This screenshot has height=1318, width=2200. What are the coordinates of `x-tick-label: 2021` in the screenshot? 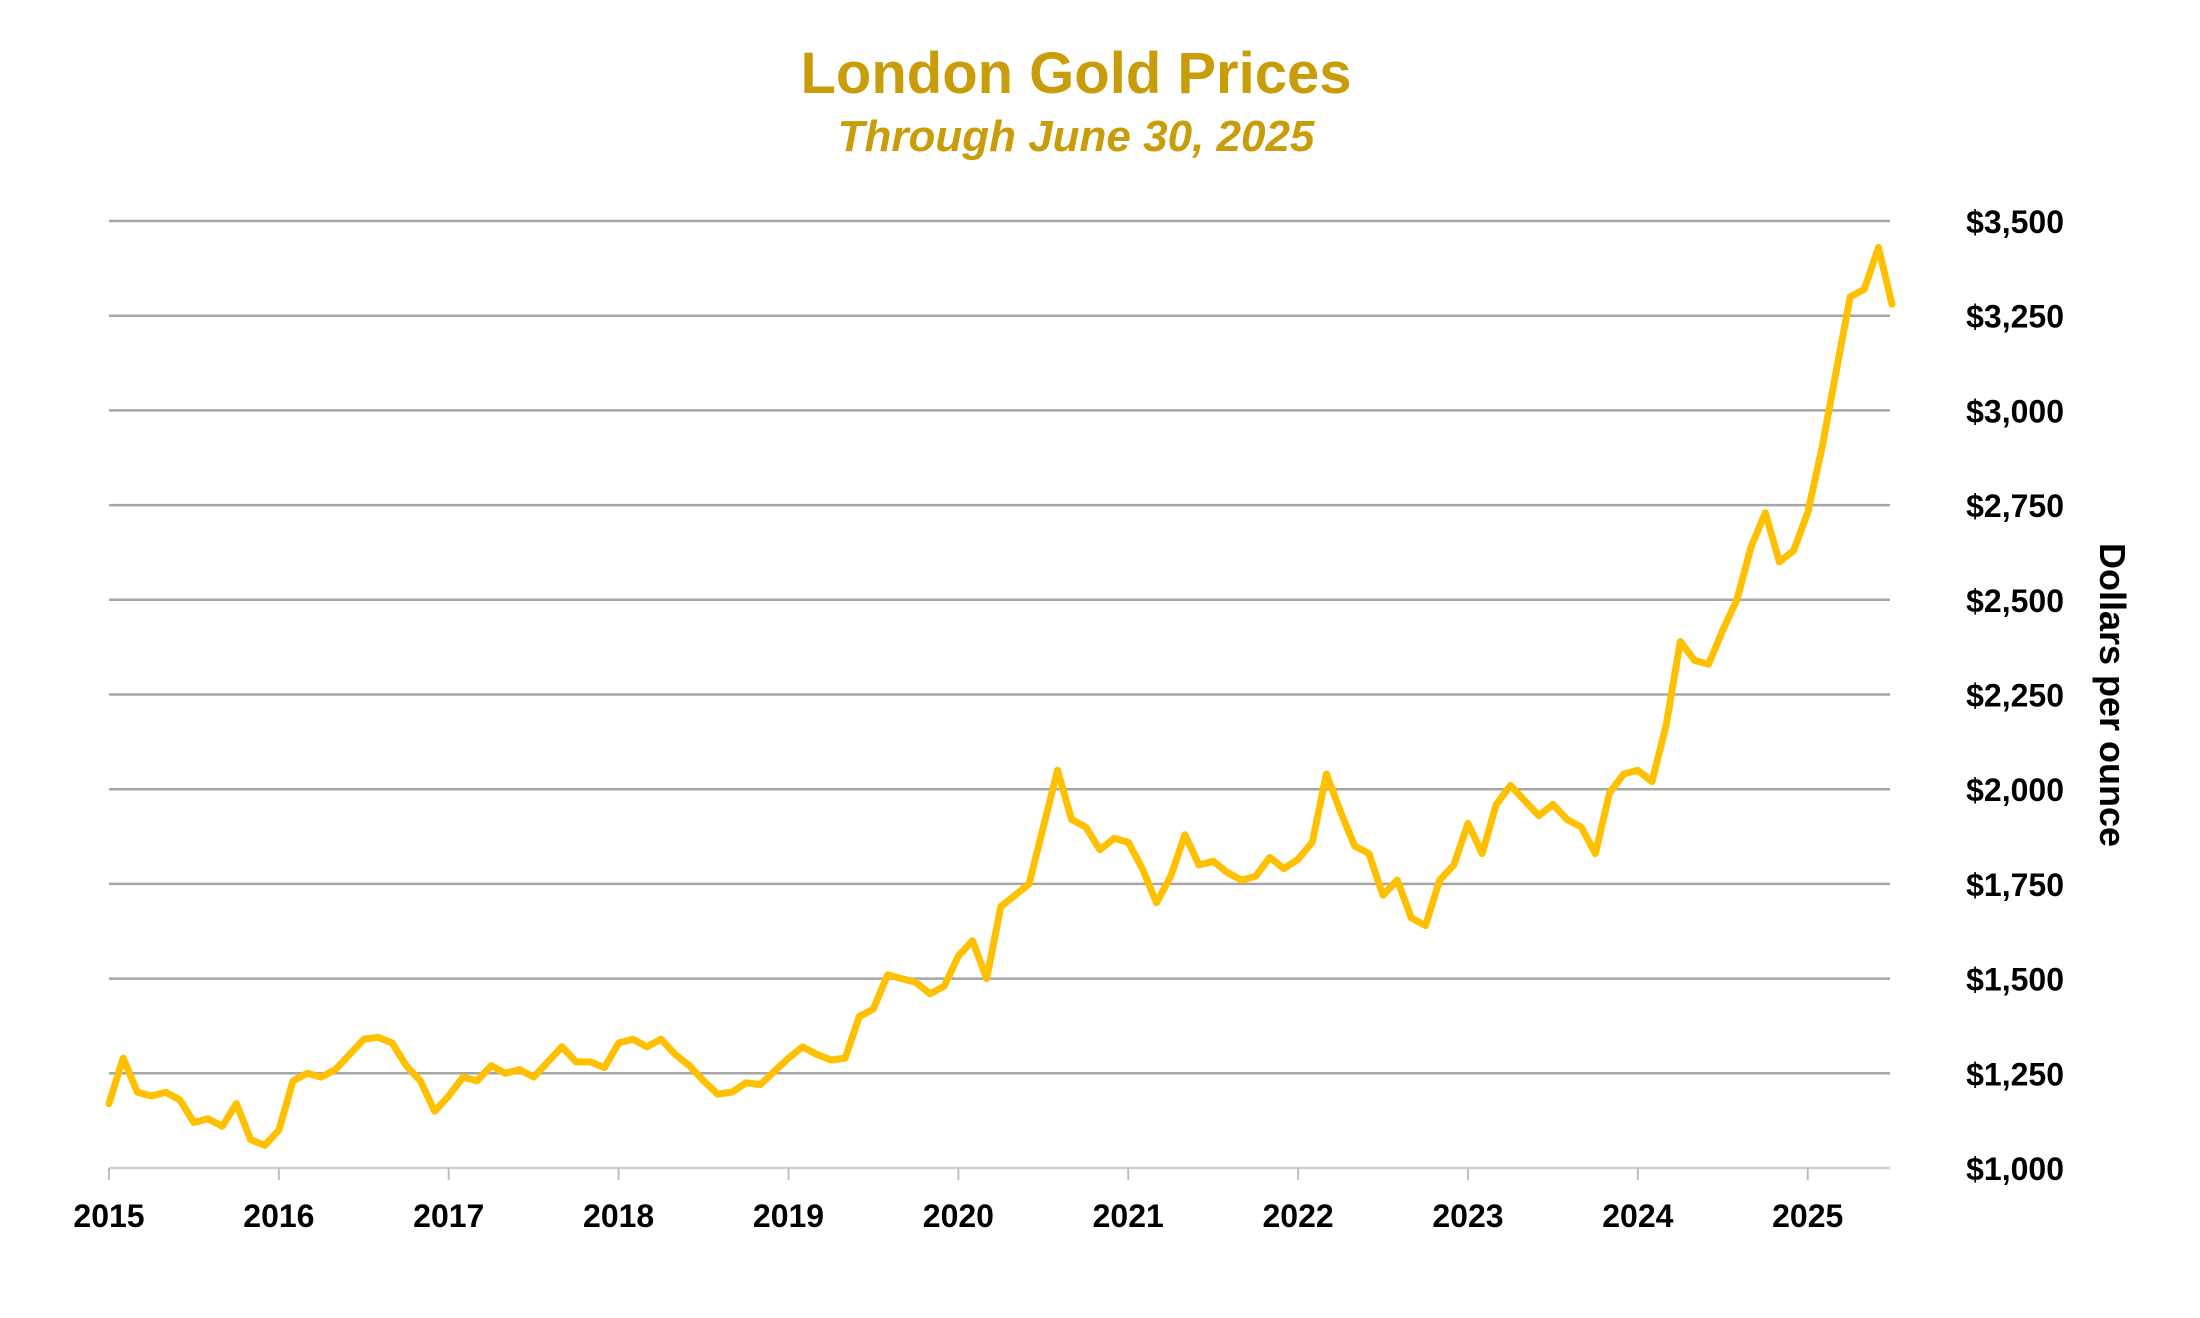 It's located at (1128, 1216).